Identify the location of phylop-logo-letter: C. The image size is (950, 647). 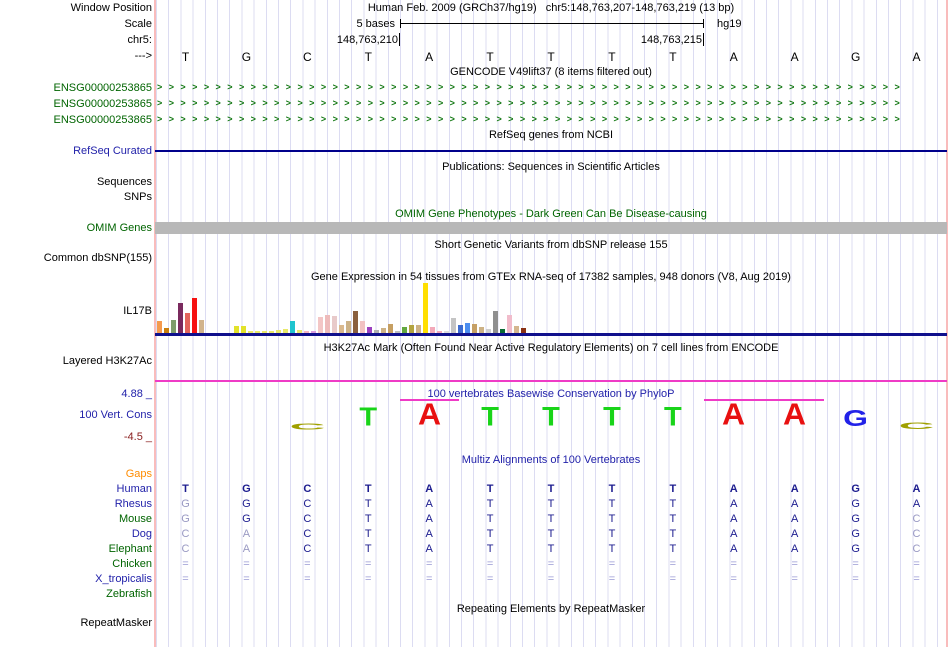
(916, 426).